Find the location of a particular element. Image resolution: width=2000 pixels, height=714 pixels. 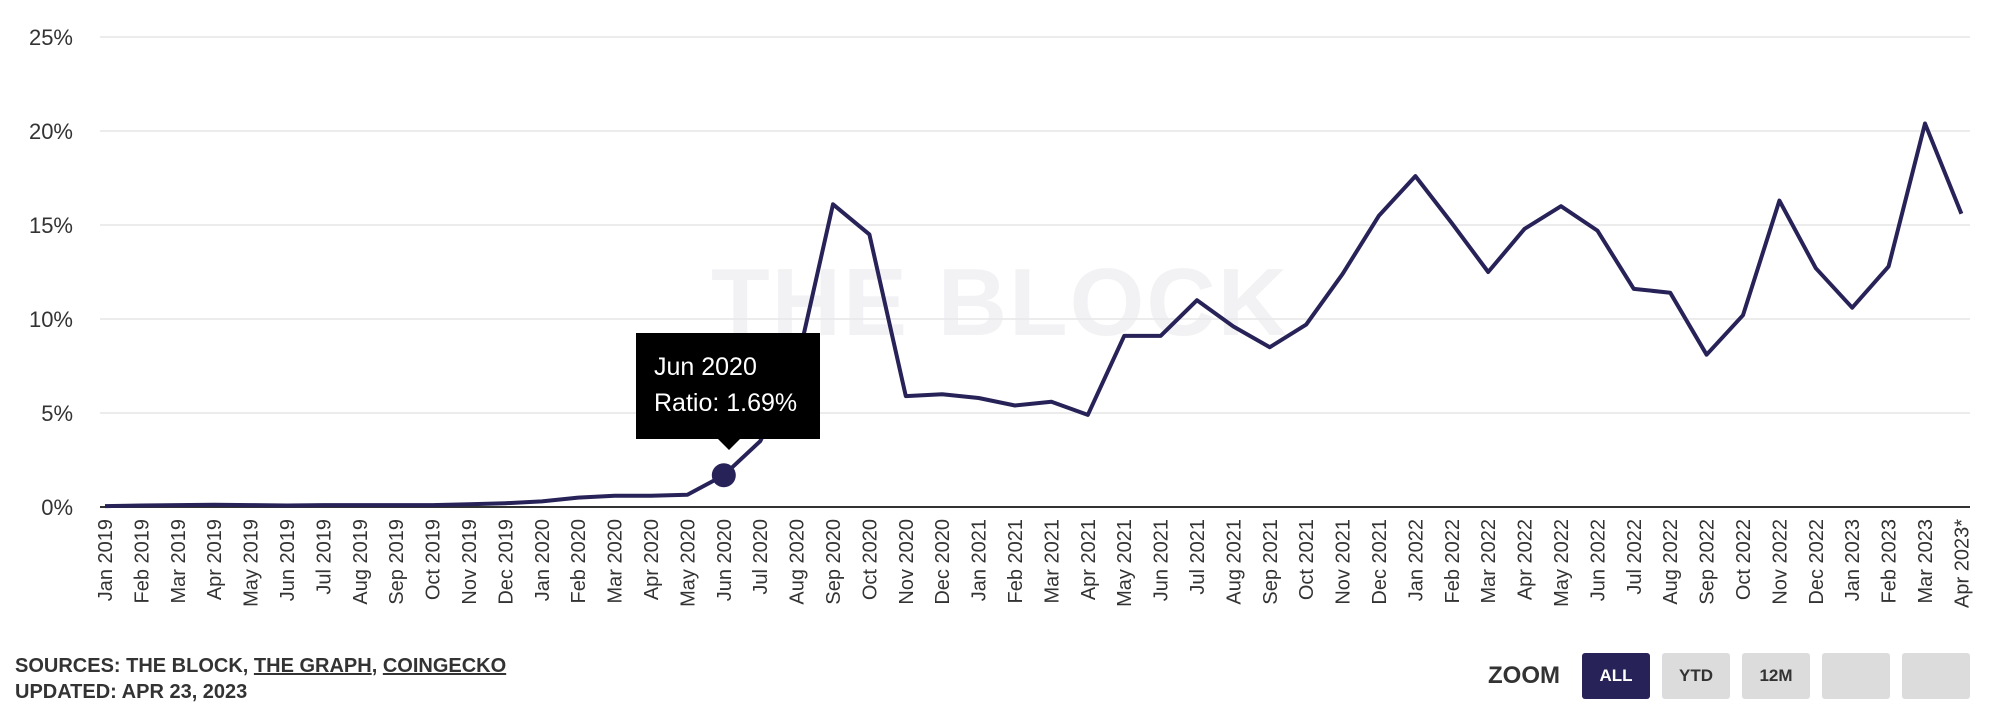

x-tick-label: Jul 2019 is located at coordinates (324, 557).